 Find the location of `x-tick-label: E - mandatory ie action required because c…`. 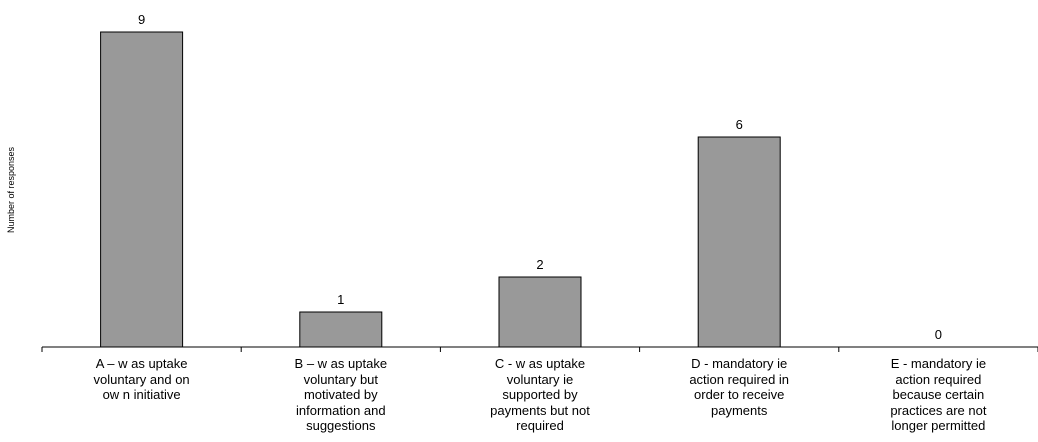

x-tick-label: E - mandatory ie action required because c… is located at coordinates (938, 395).